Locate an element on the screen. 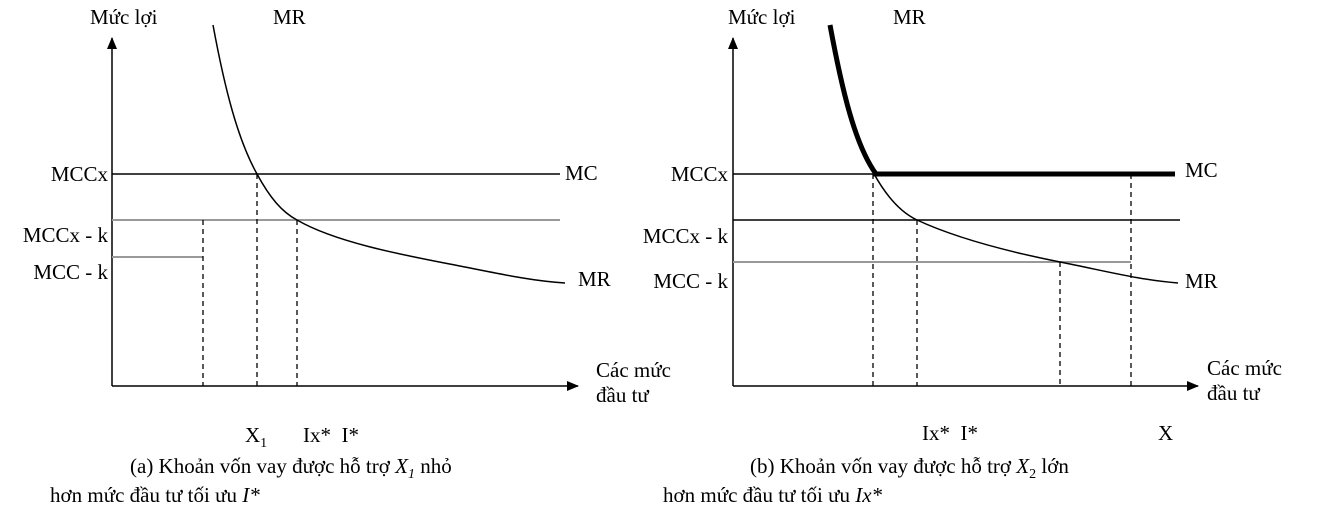 The image size is (1320, 518). caption-text: (a) Khoản vốn vay được hỗ trợ is located at coordinates (262, 466).